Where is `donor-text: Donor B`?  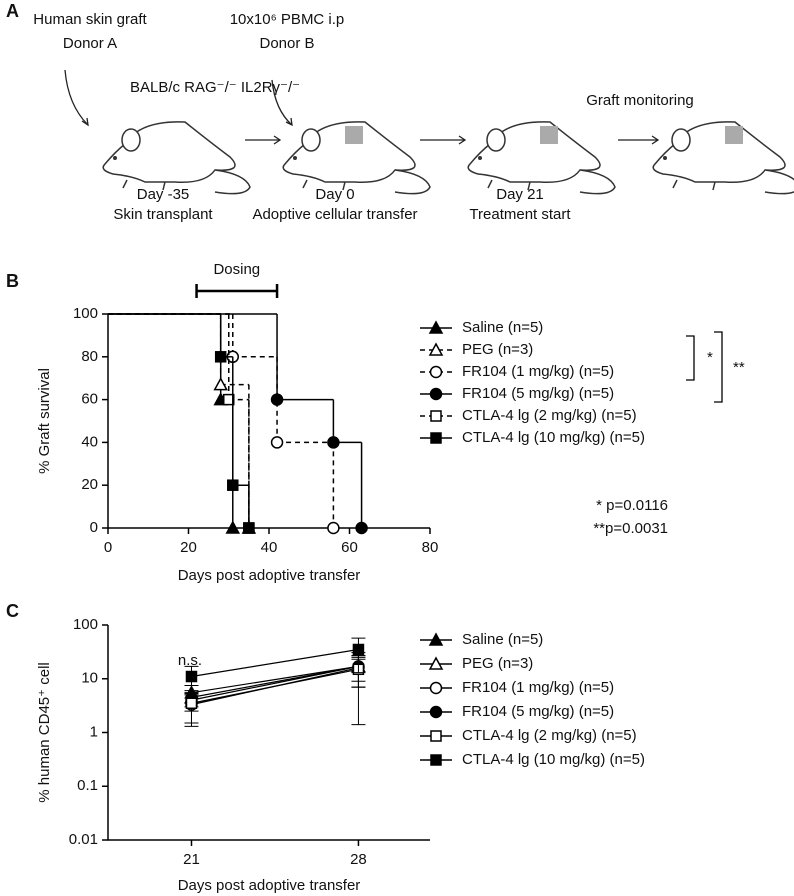 donor-text: Donor B is located at coordinates (286, 43).